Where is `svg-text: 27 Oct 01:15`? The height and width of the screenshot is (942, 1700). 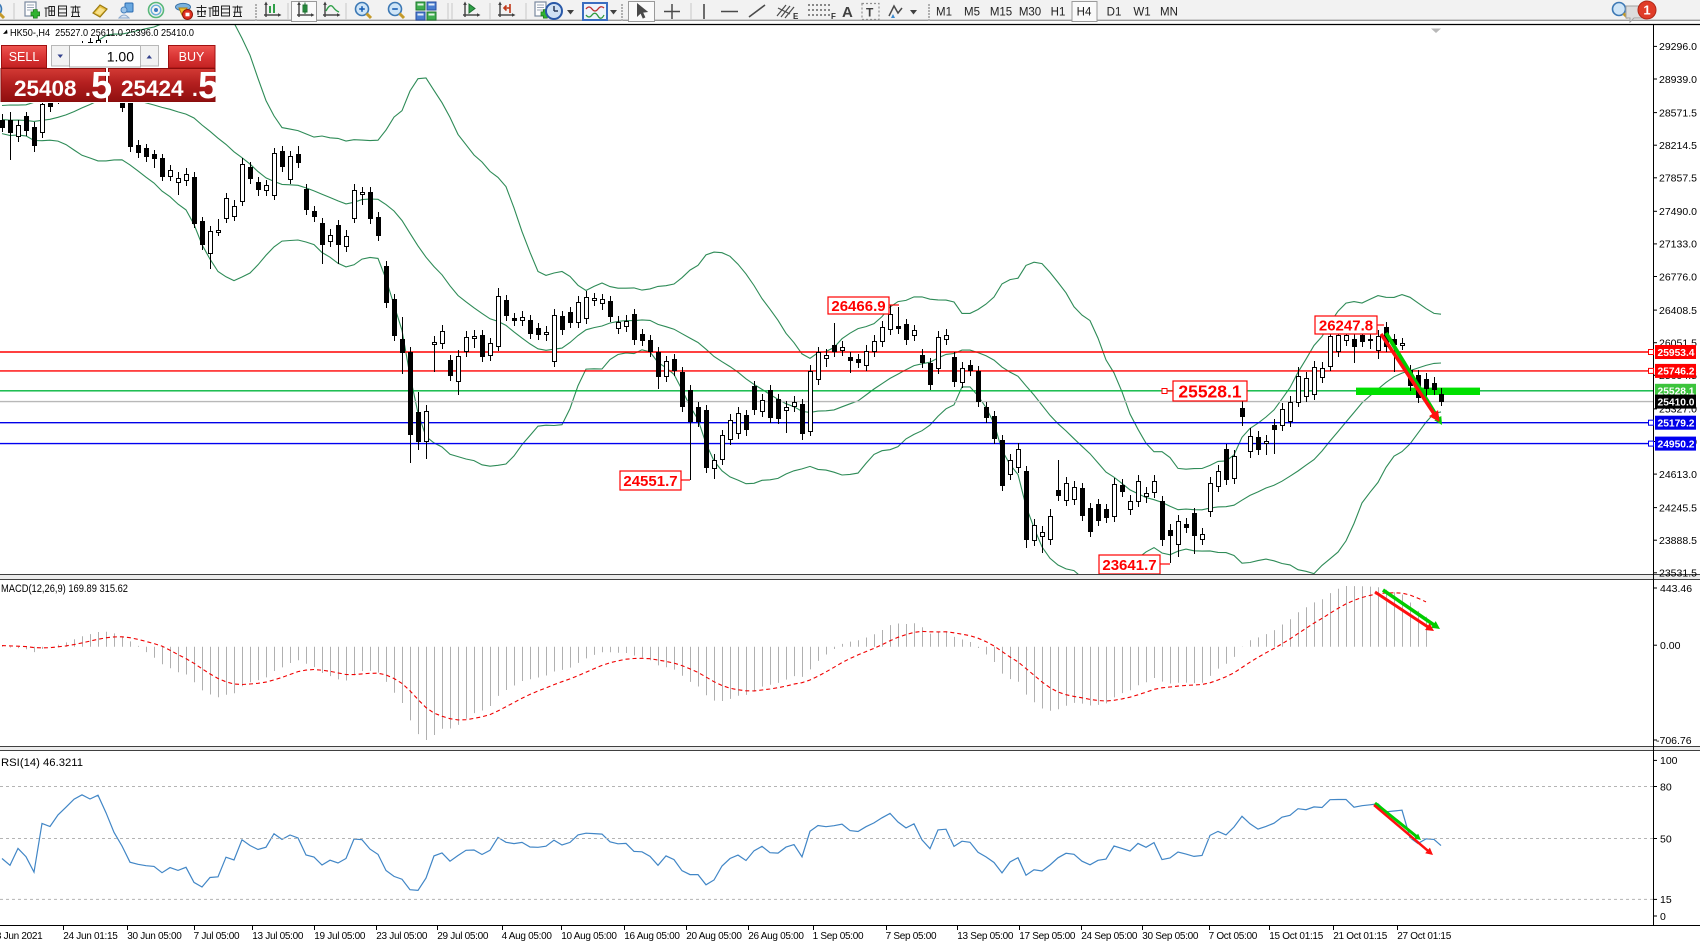
svg-text: 27 Oct 01:15 is located at coordinates (1424, 936).